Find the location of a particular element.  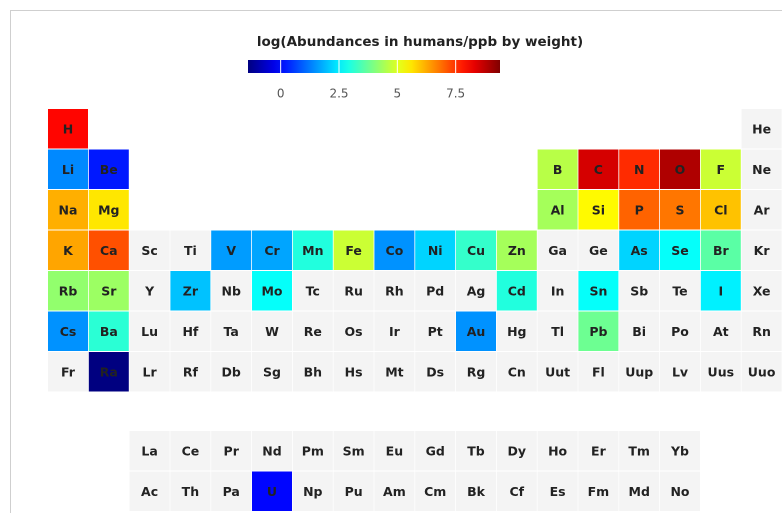

element-symbol: Pt is located at coordinates (435, 331).